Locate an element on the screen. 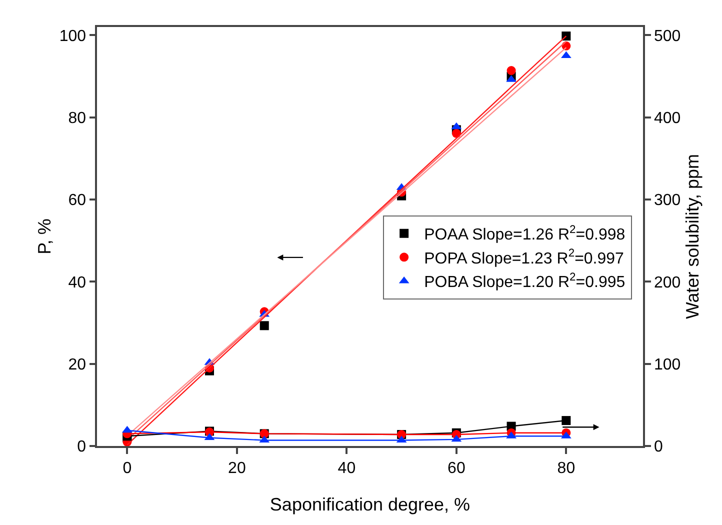 The width and height of the screenshot is (722, 525). x-tick-label: 20 is located at coordinates (237, 468).